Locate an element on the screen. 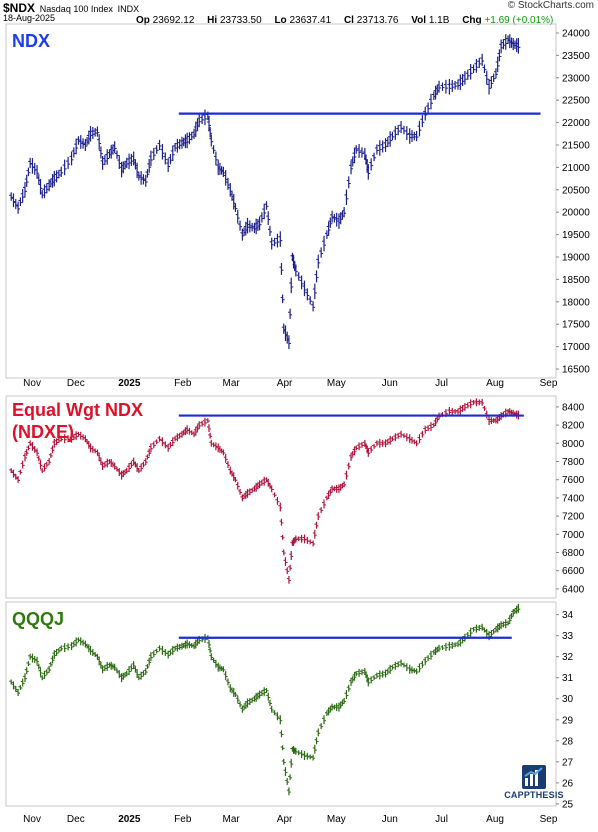 This screenshot has width=598, height=832. y-tick-label: 21500 is located at coordinates (576, 145).